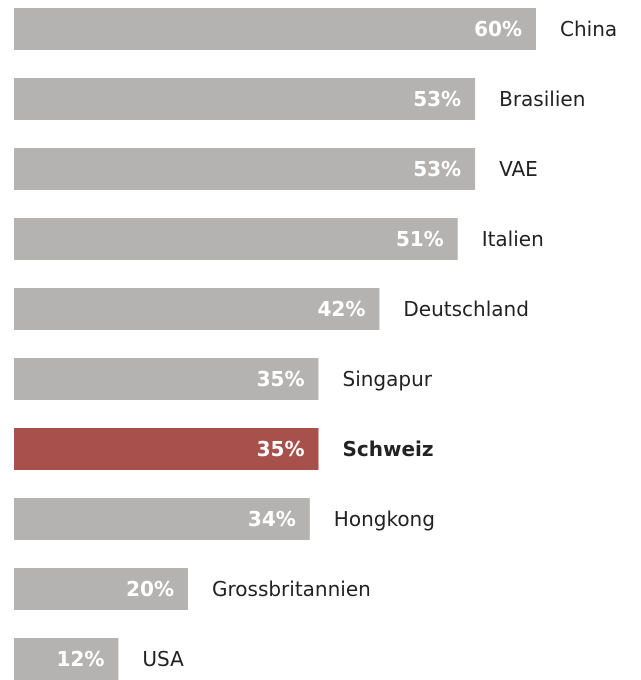  I want to click on value-label: 51%, so click(420, 239).